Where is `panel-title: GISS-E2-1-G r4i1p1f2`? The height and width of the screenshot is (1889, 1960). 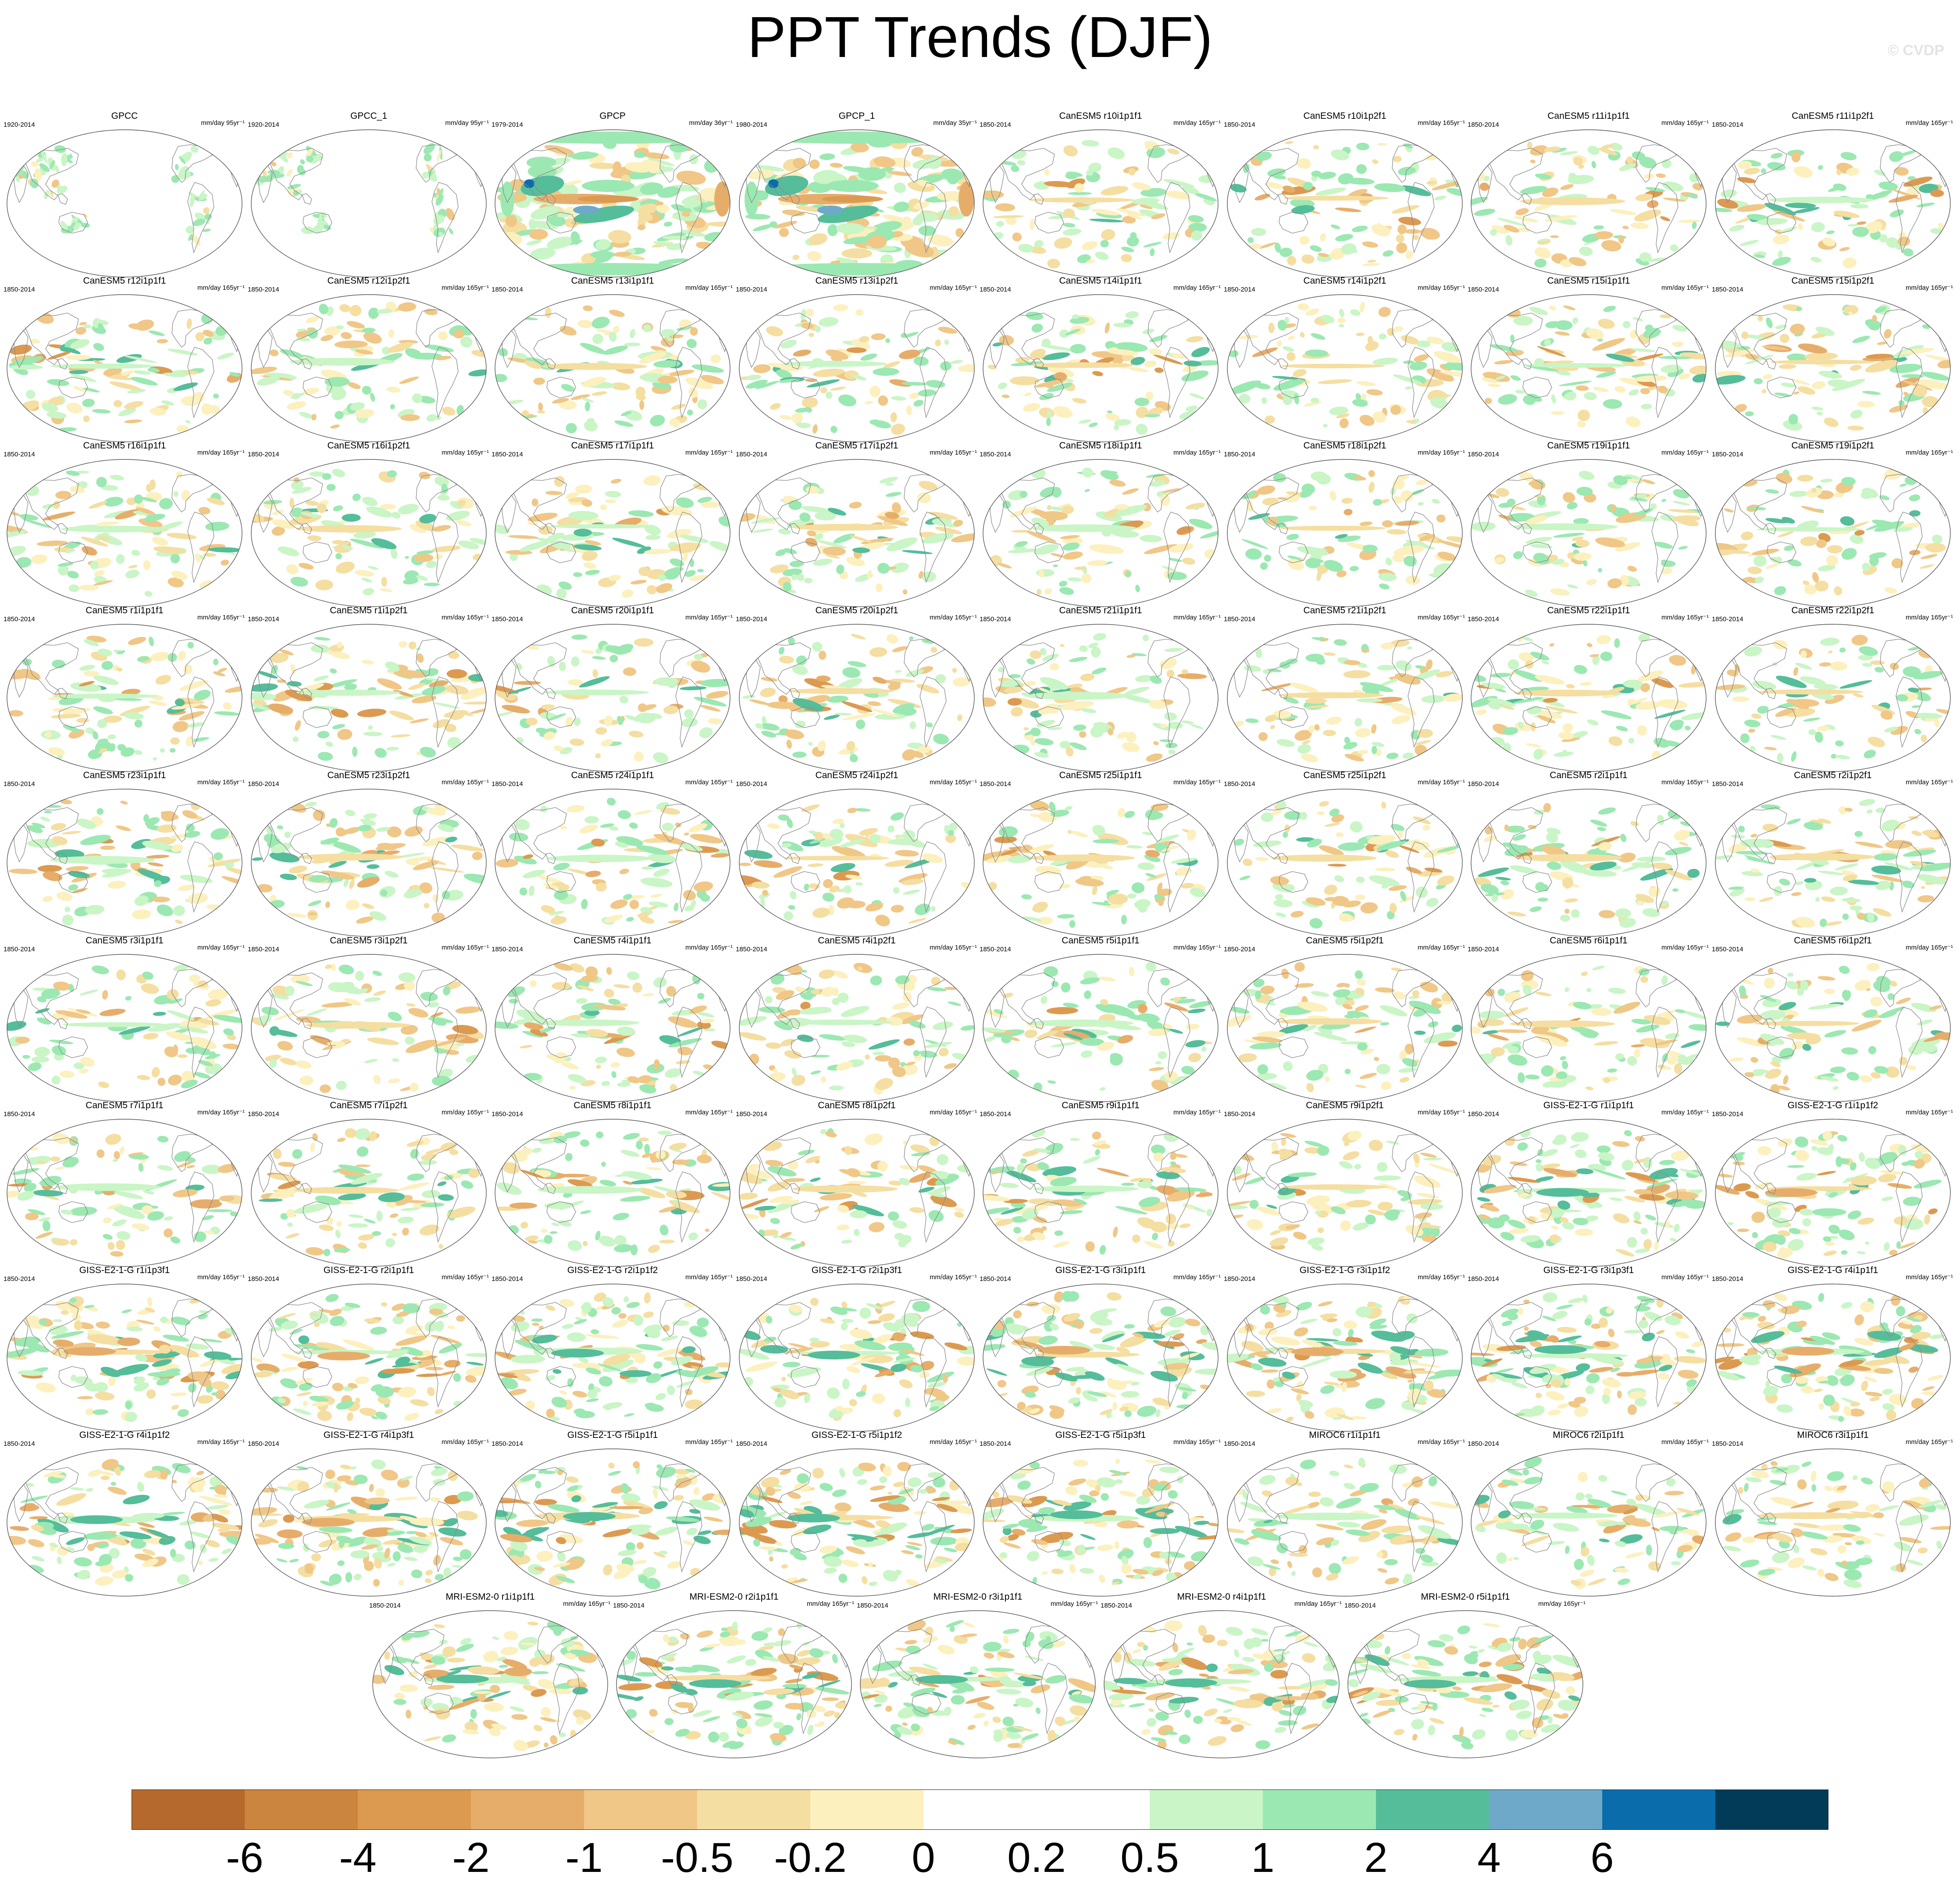 panel-title: GISS-E2-1-G r4i1p1f2 is located at coordinates (125, 1435).